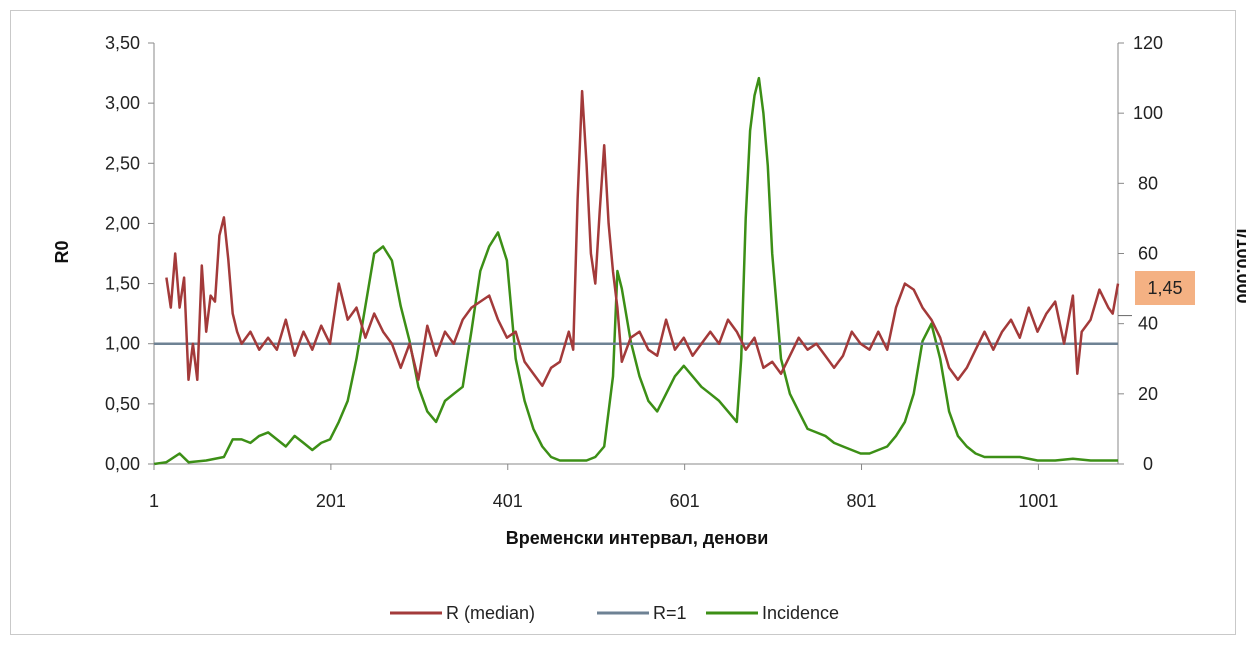 Image resolution: width=1246 pixels, height=645 pixels. What do you see at coordinates (614, 613) in the screenshot?
I see `legend: R (median) R=1 Incidence` at bounding box center [614, 613].